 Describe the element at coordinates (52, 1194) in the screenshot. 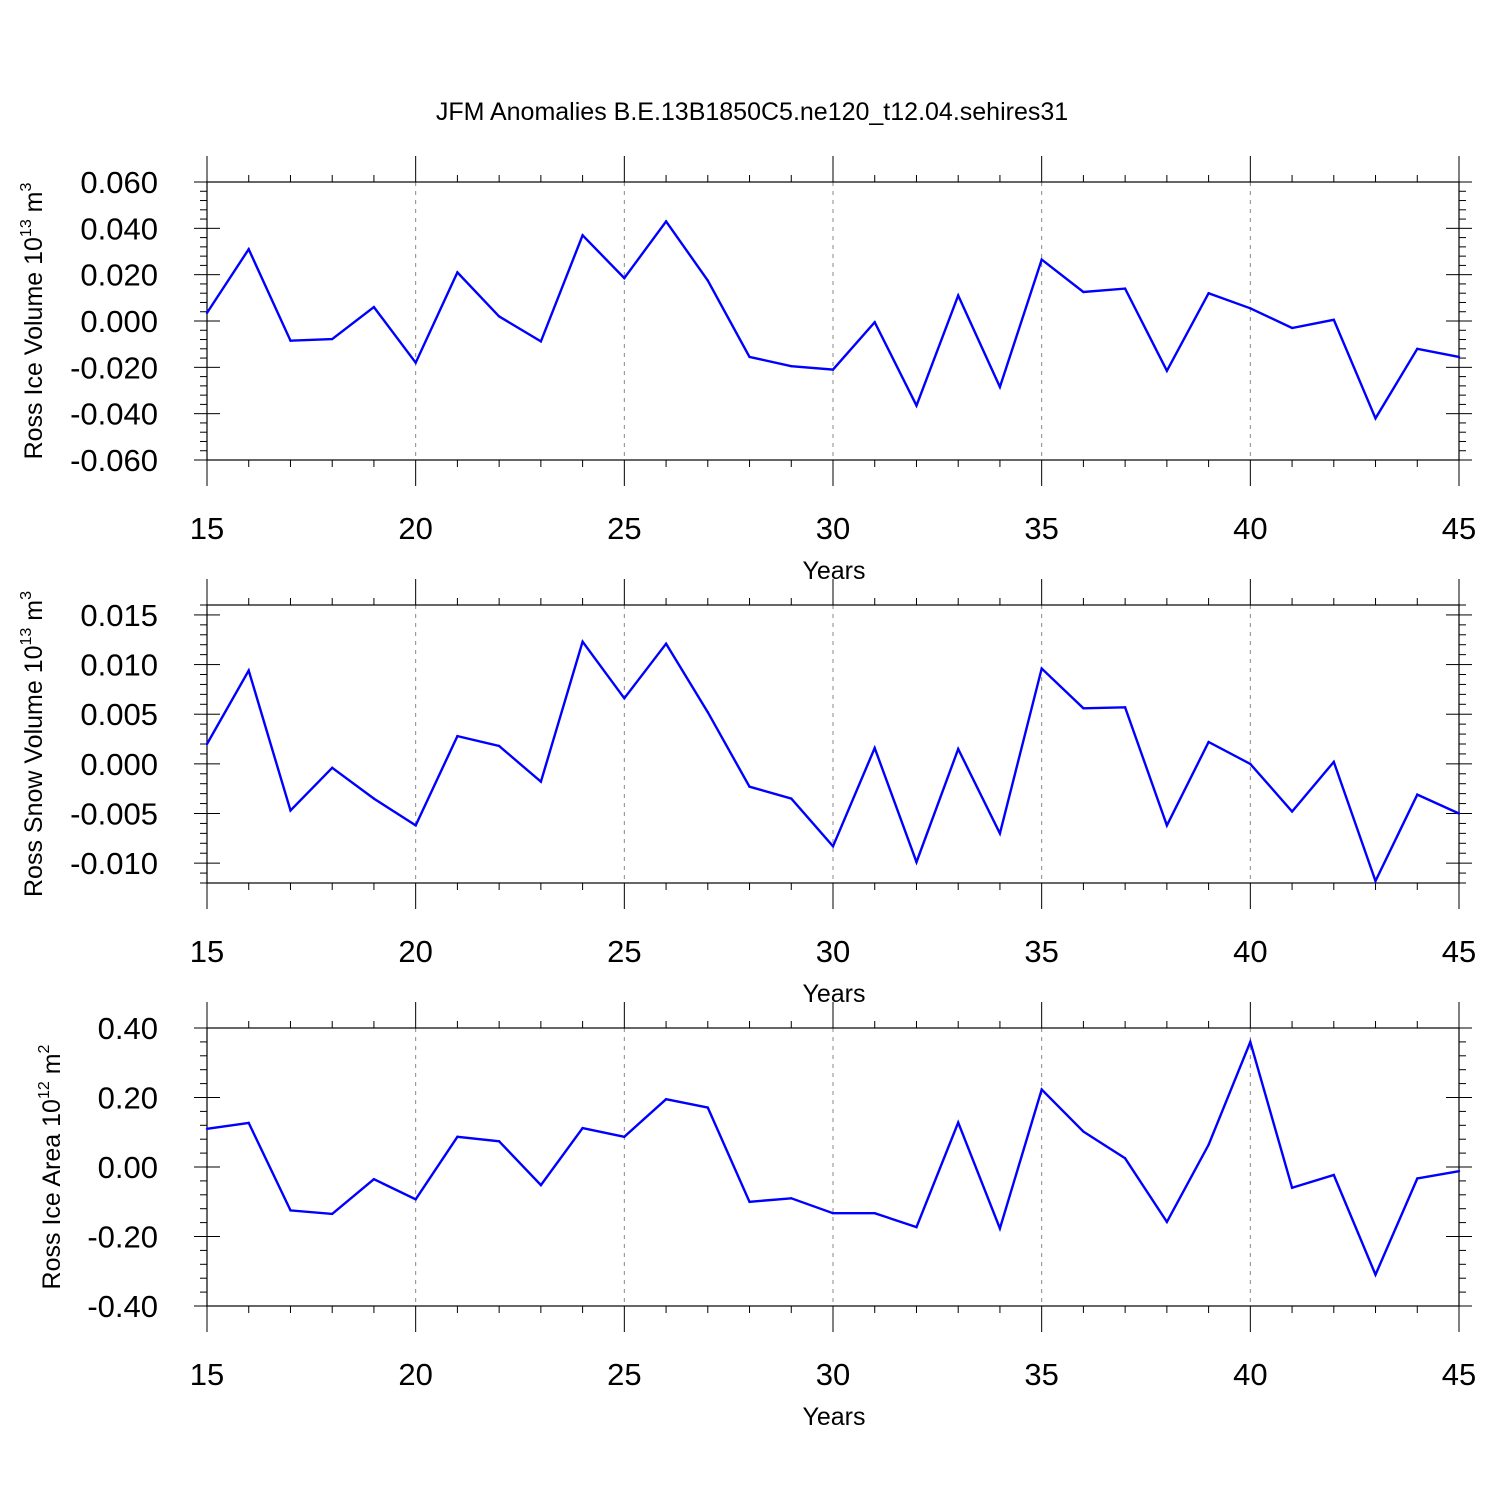

I see `y-axis-label-main: Ross Ice Area 10` at that location.